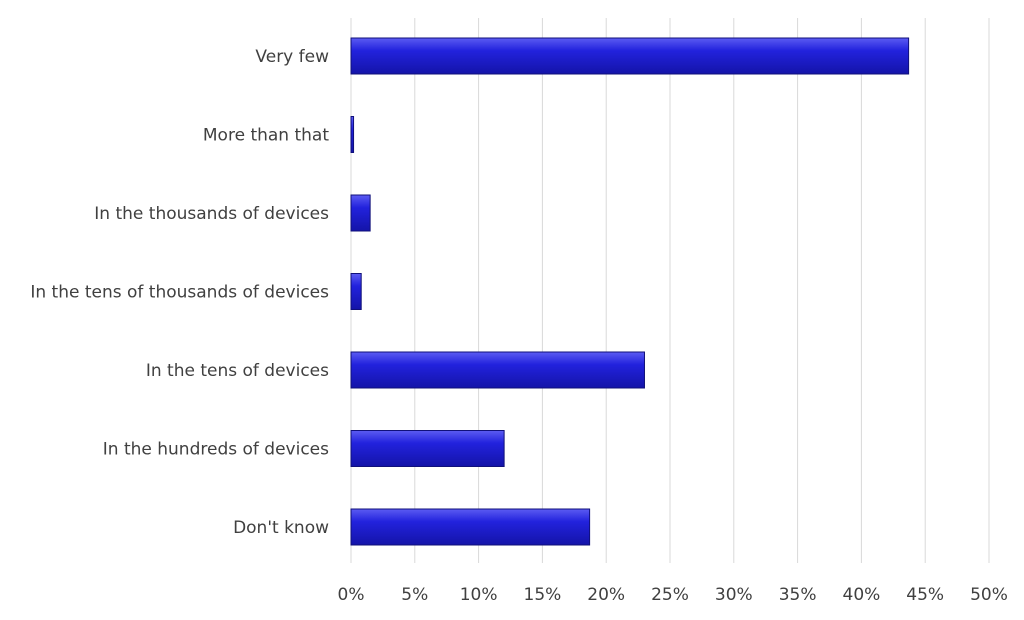  I want to click on category-label: In the hundreds of devices, so click(216, 450).